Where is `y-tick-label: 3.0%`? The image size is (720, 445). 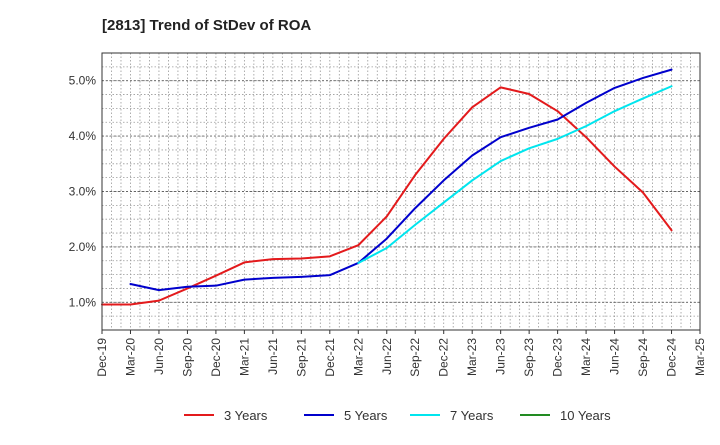 y-tick-label: 3.0% is located at coordinates (83, 192).